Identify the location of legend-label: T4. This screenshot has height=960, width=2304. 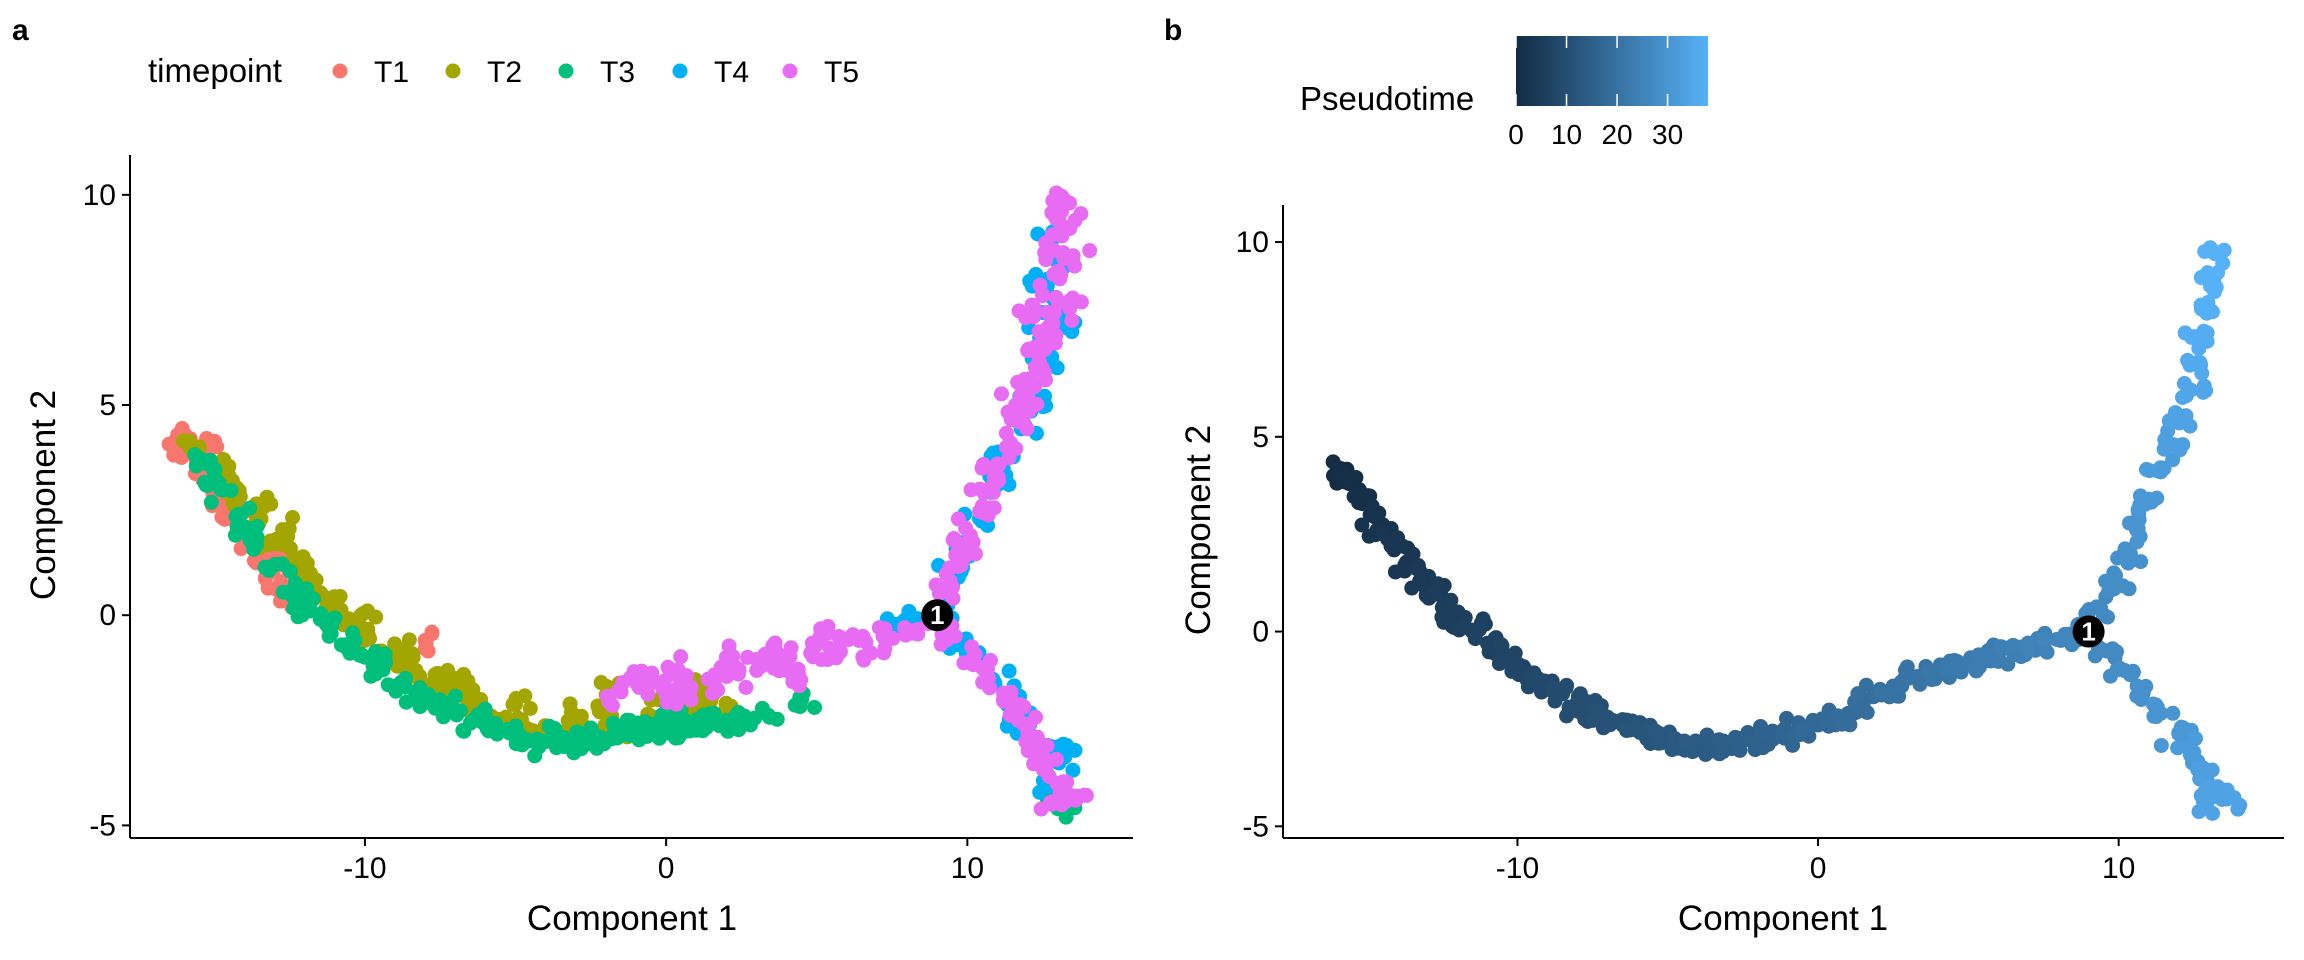
(731, 72).